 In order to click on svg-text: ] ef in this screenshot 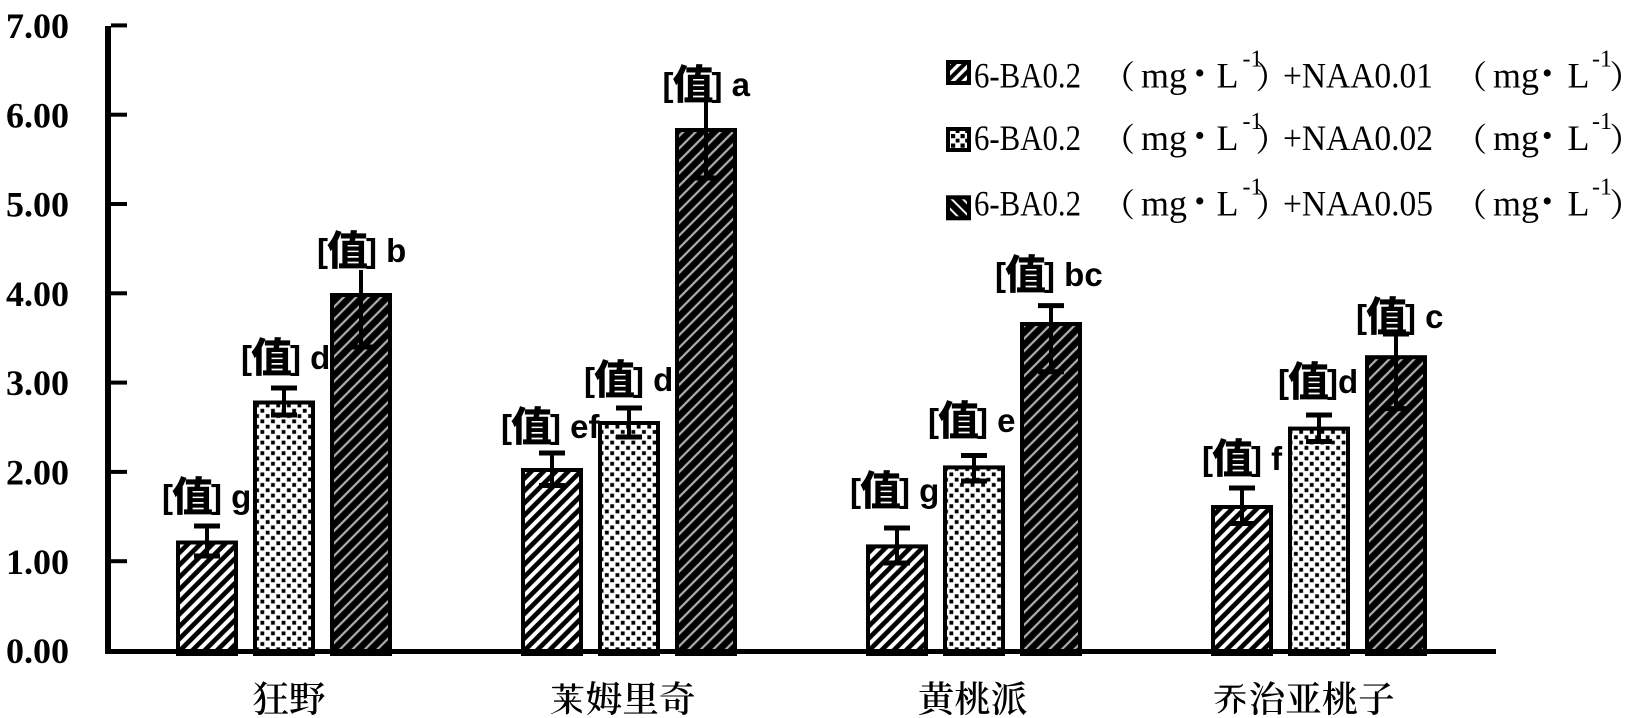, I will do `click(575, 426)`.